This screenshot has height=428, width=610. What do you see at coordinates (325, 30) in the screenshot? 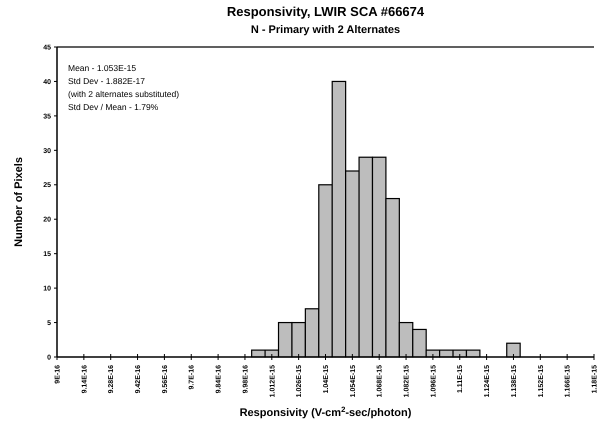
I see `chart-subtitle: N - Primary with 2 Alternates` at bounding box center [325, 30].